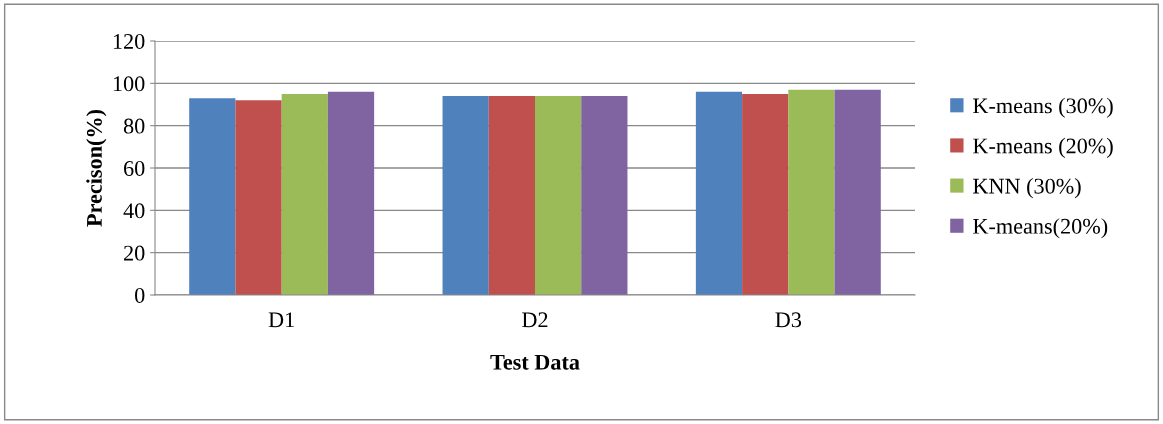  Describe the element at coordinates (140, 295) in the screenshot. I see `y-tick-label: 0` at that location.